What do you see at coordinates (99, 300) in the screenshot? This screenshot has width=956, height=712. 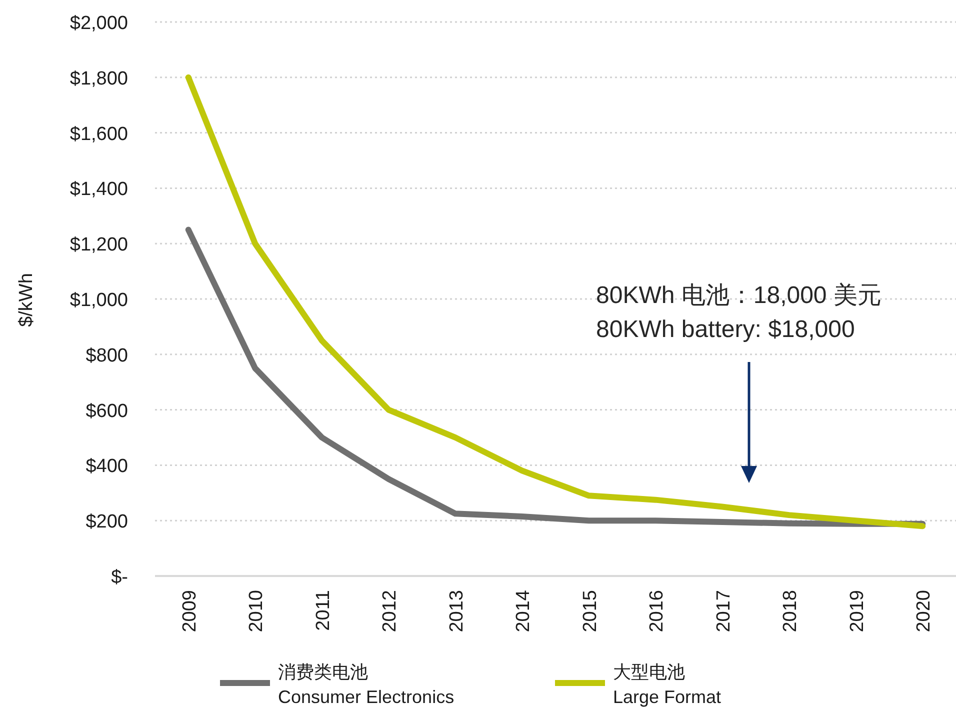 I see `y-tick-label: $1,000` at bounding box center [99, 300].